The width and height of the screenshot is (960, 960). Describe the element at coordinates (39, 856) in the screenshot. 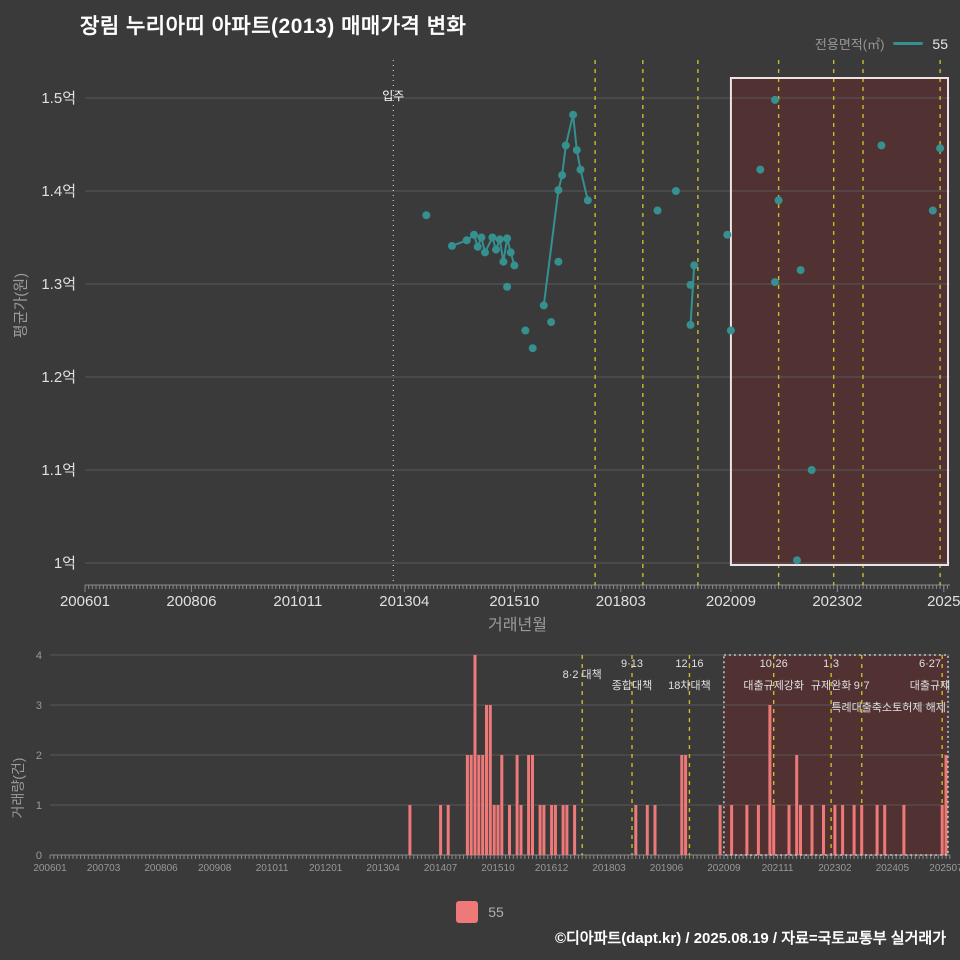

I see `svg-text: 0` at that location.